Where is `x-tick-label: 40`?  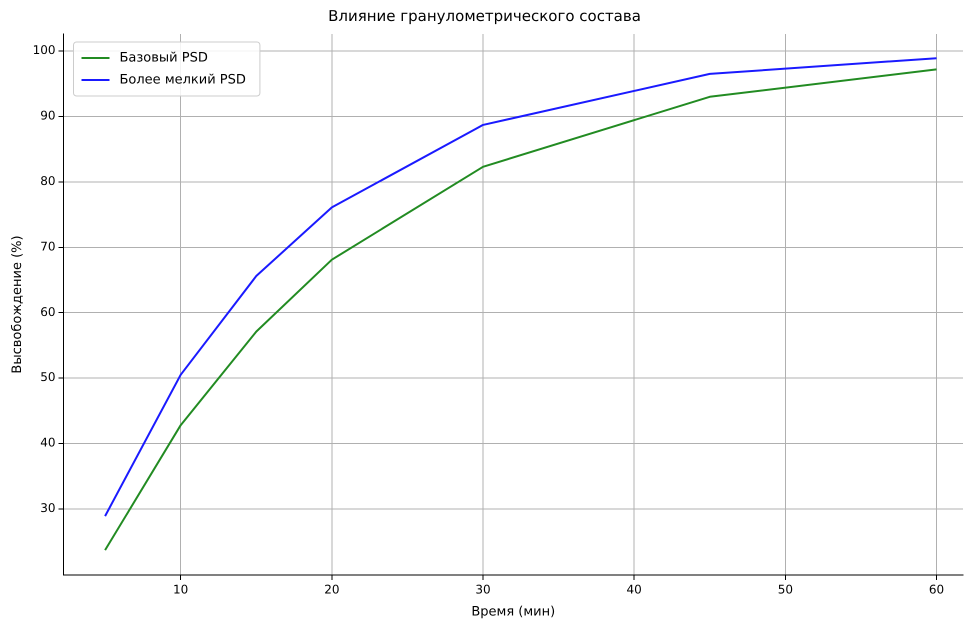 x-tick-label: 40 is located at coordinates (634, 589).